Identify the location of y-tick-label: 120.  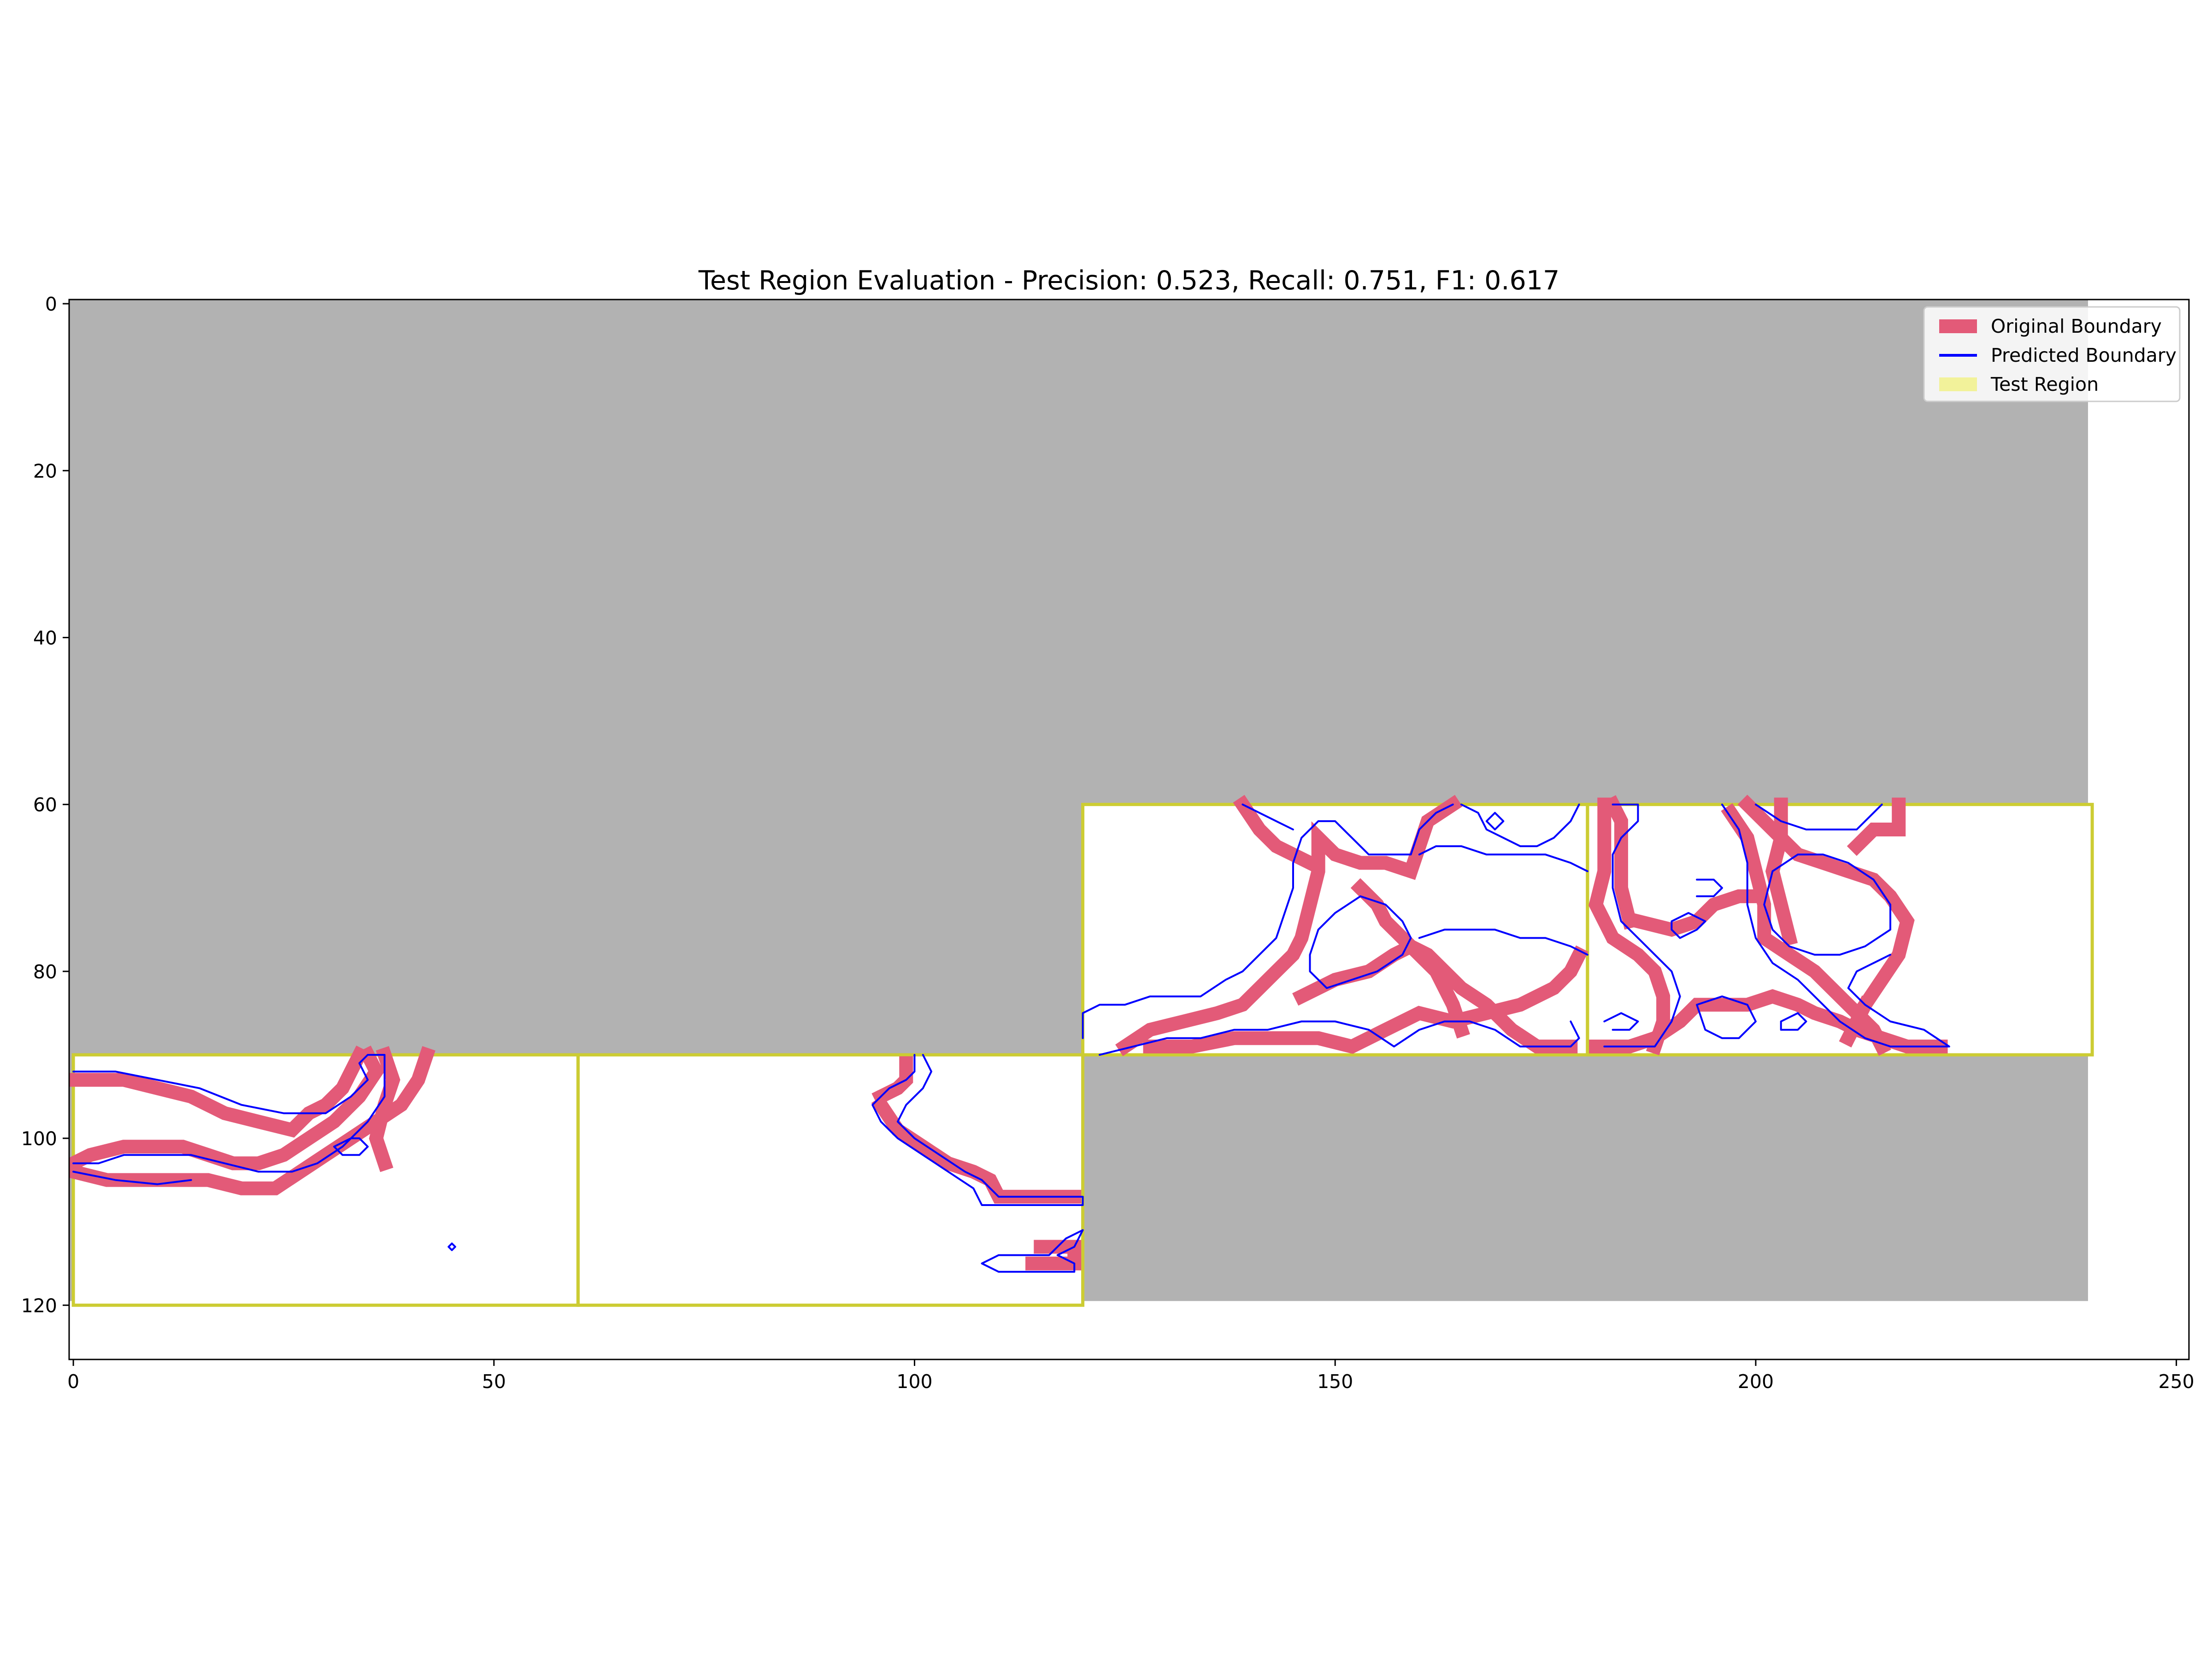
(39, 1305).